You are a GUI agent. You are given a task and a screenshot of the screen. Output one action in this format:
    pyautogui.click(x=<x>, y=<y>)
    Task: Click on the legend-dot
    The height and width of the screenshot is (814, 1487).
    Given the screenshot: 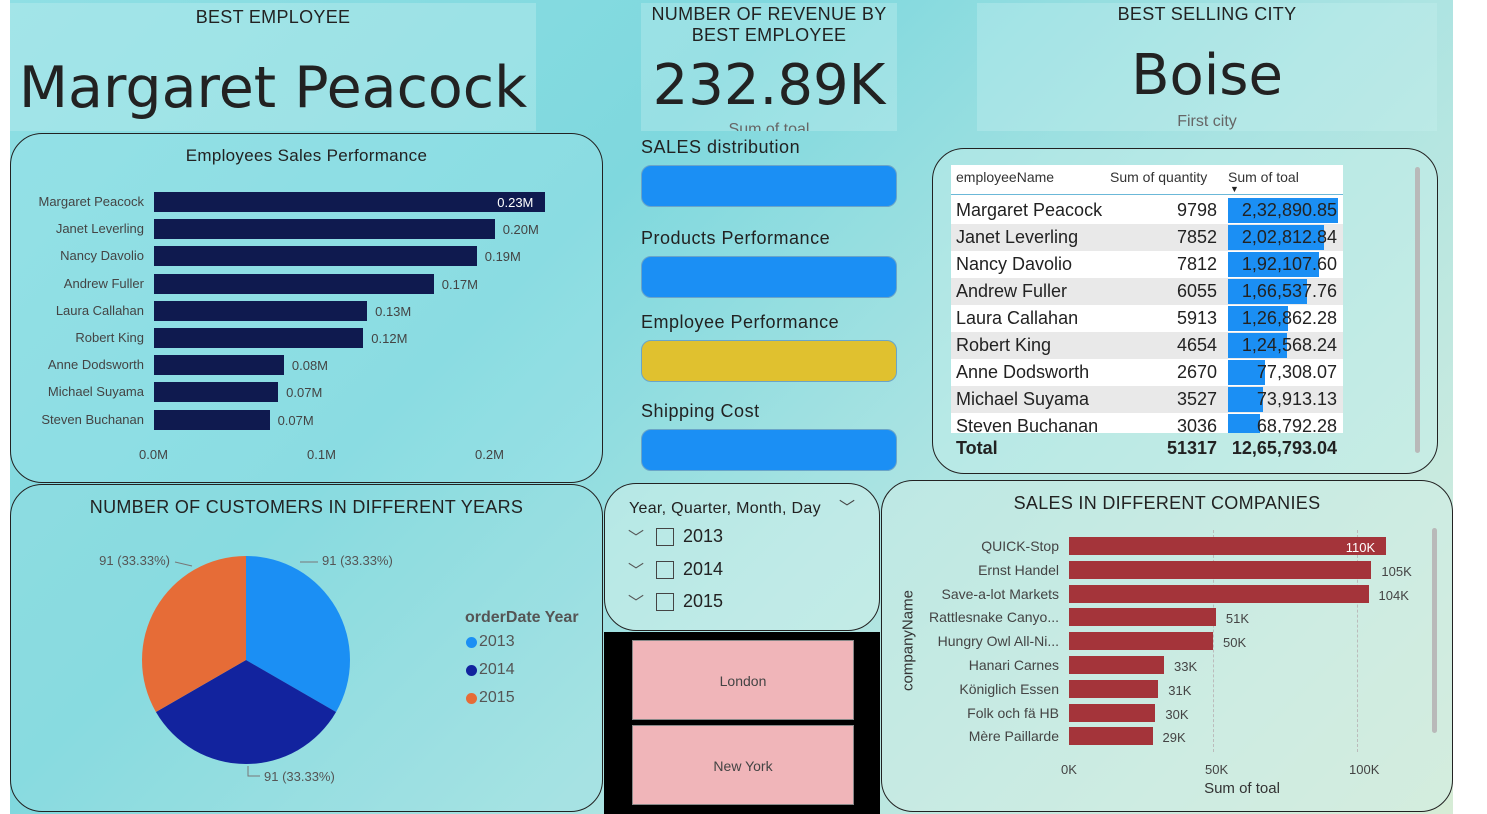 What is the action you would take?
    pyautogui.click(x=471, y=670)
    